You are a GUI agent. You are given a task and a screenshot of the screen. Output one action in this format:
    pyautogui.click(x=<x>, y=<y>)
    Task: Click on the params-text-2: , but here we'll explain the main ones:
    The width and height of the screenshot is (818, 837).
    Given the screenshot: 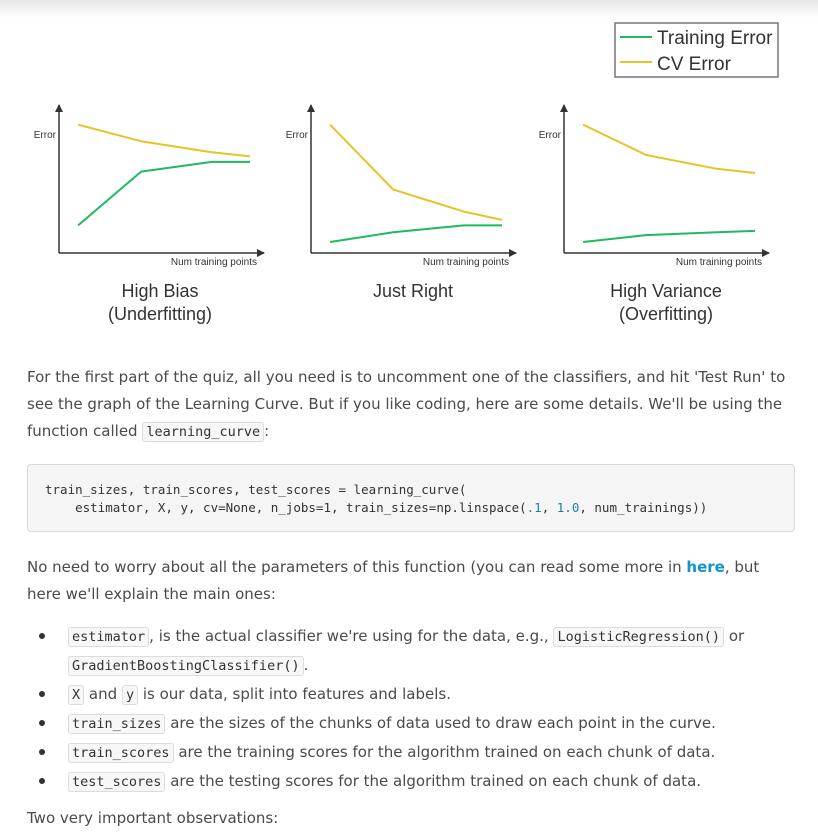 What is the action you would take?
    pyautogui.click(x=393, y=580)
    